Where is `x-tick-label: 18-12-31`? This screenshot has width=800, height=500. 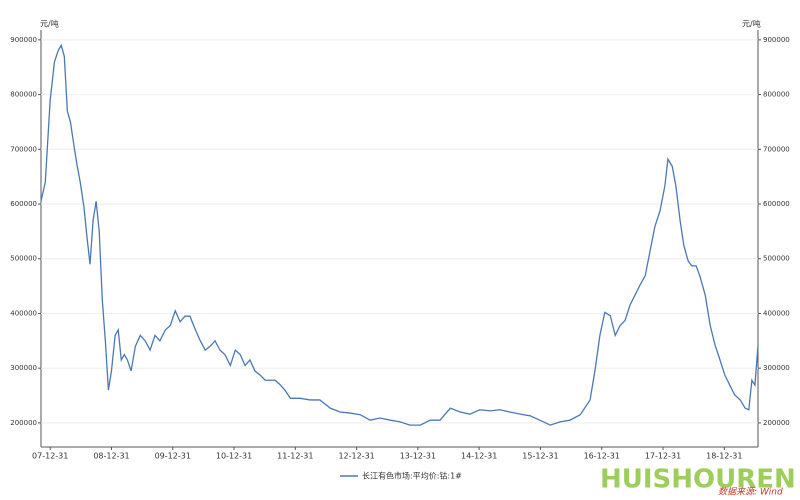 x-tick-label: 18-12-31 is located at coordinates (724, 456).